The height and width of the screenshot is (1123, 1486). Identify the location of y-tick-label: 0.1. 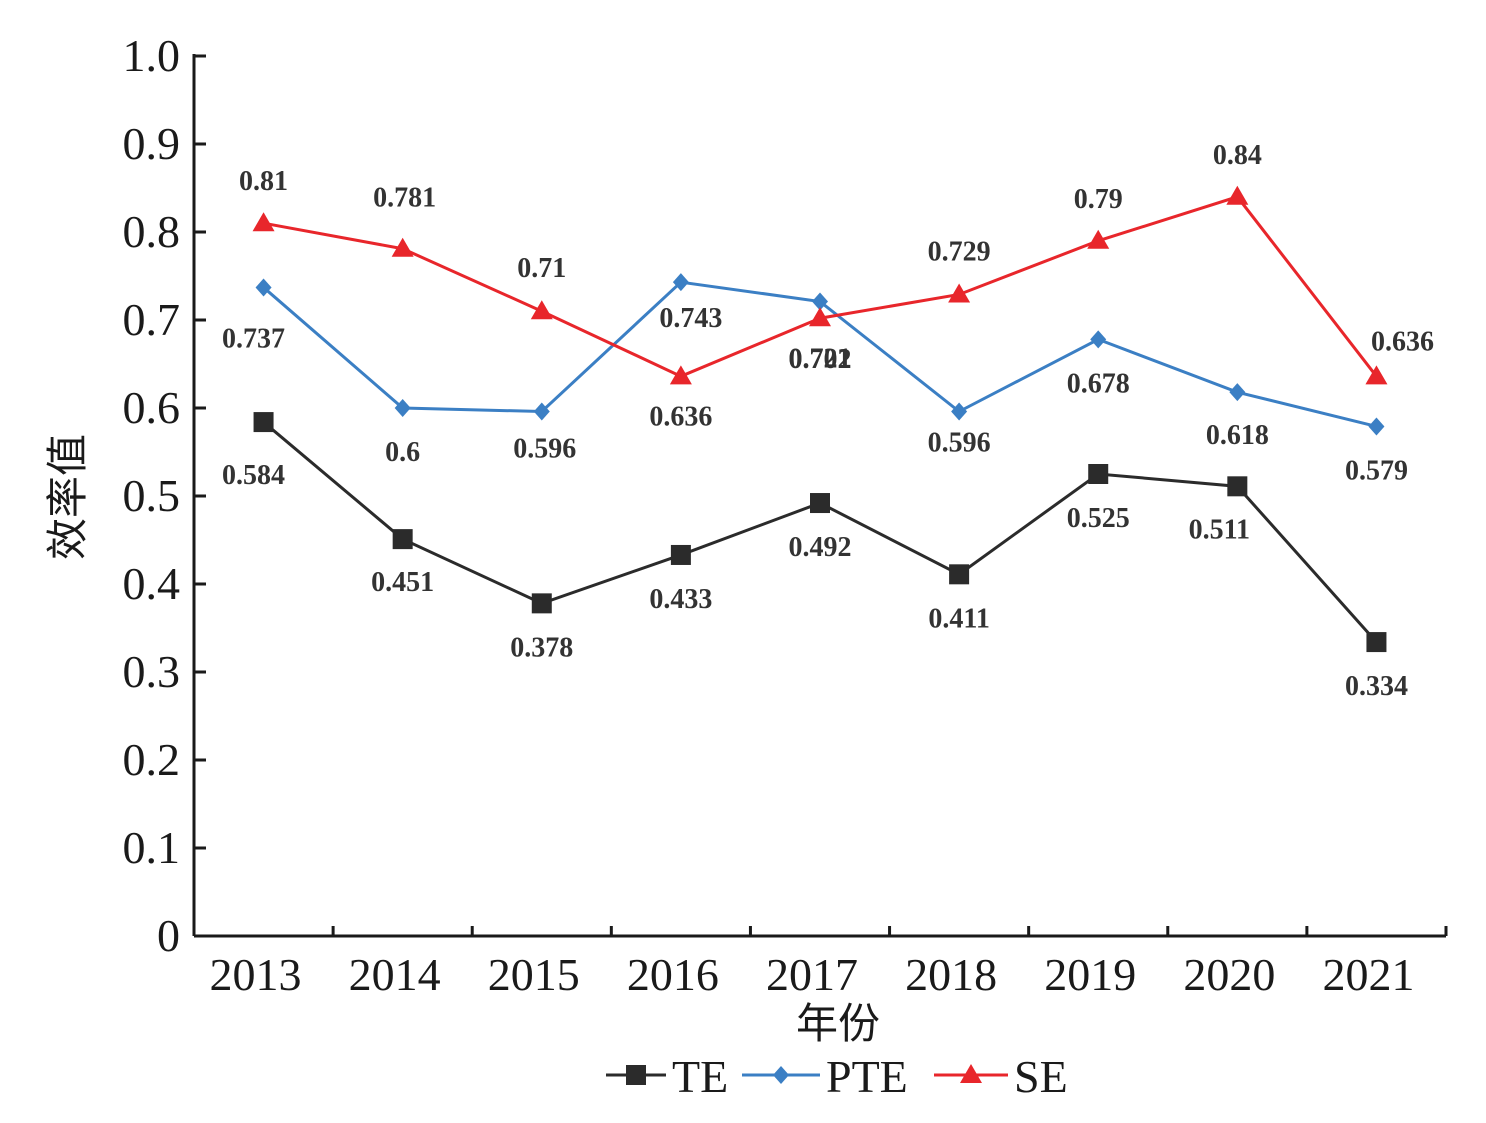
(152, 847).